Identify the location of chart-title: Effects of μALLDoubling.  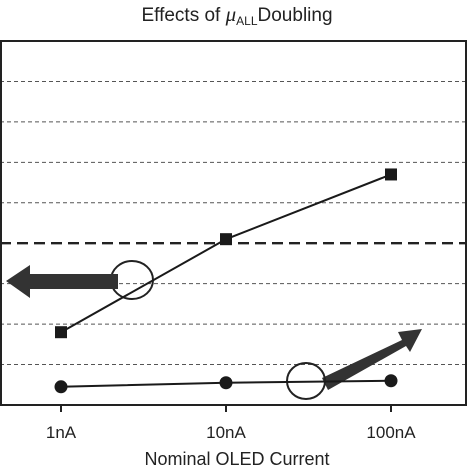
(237, 15).